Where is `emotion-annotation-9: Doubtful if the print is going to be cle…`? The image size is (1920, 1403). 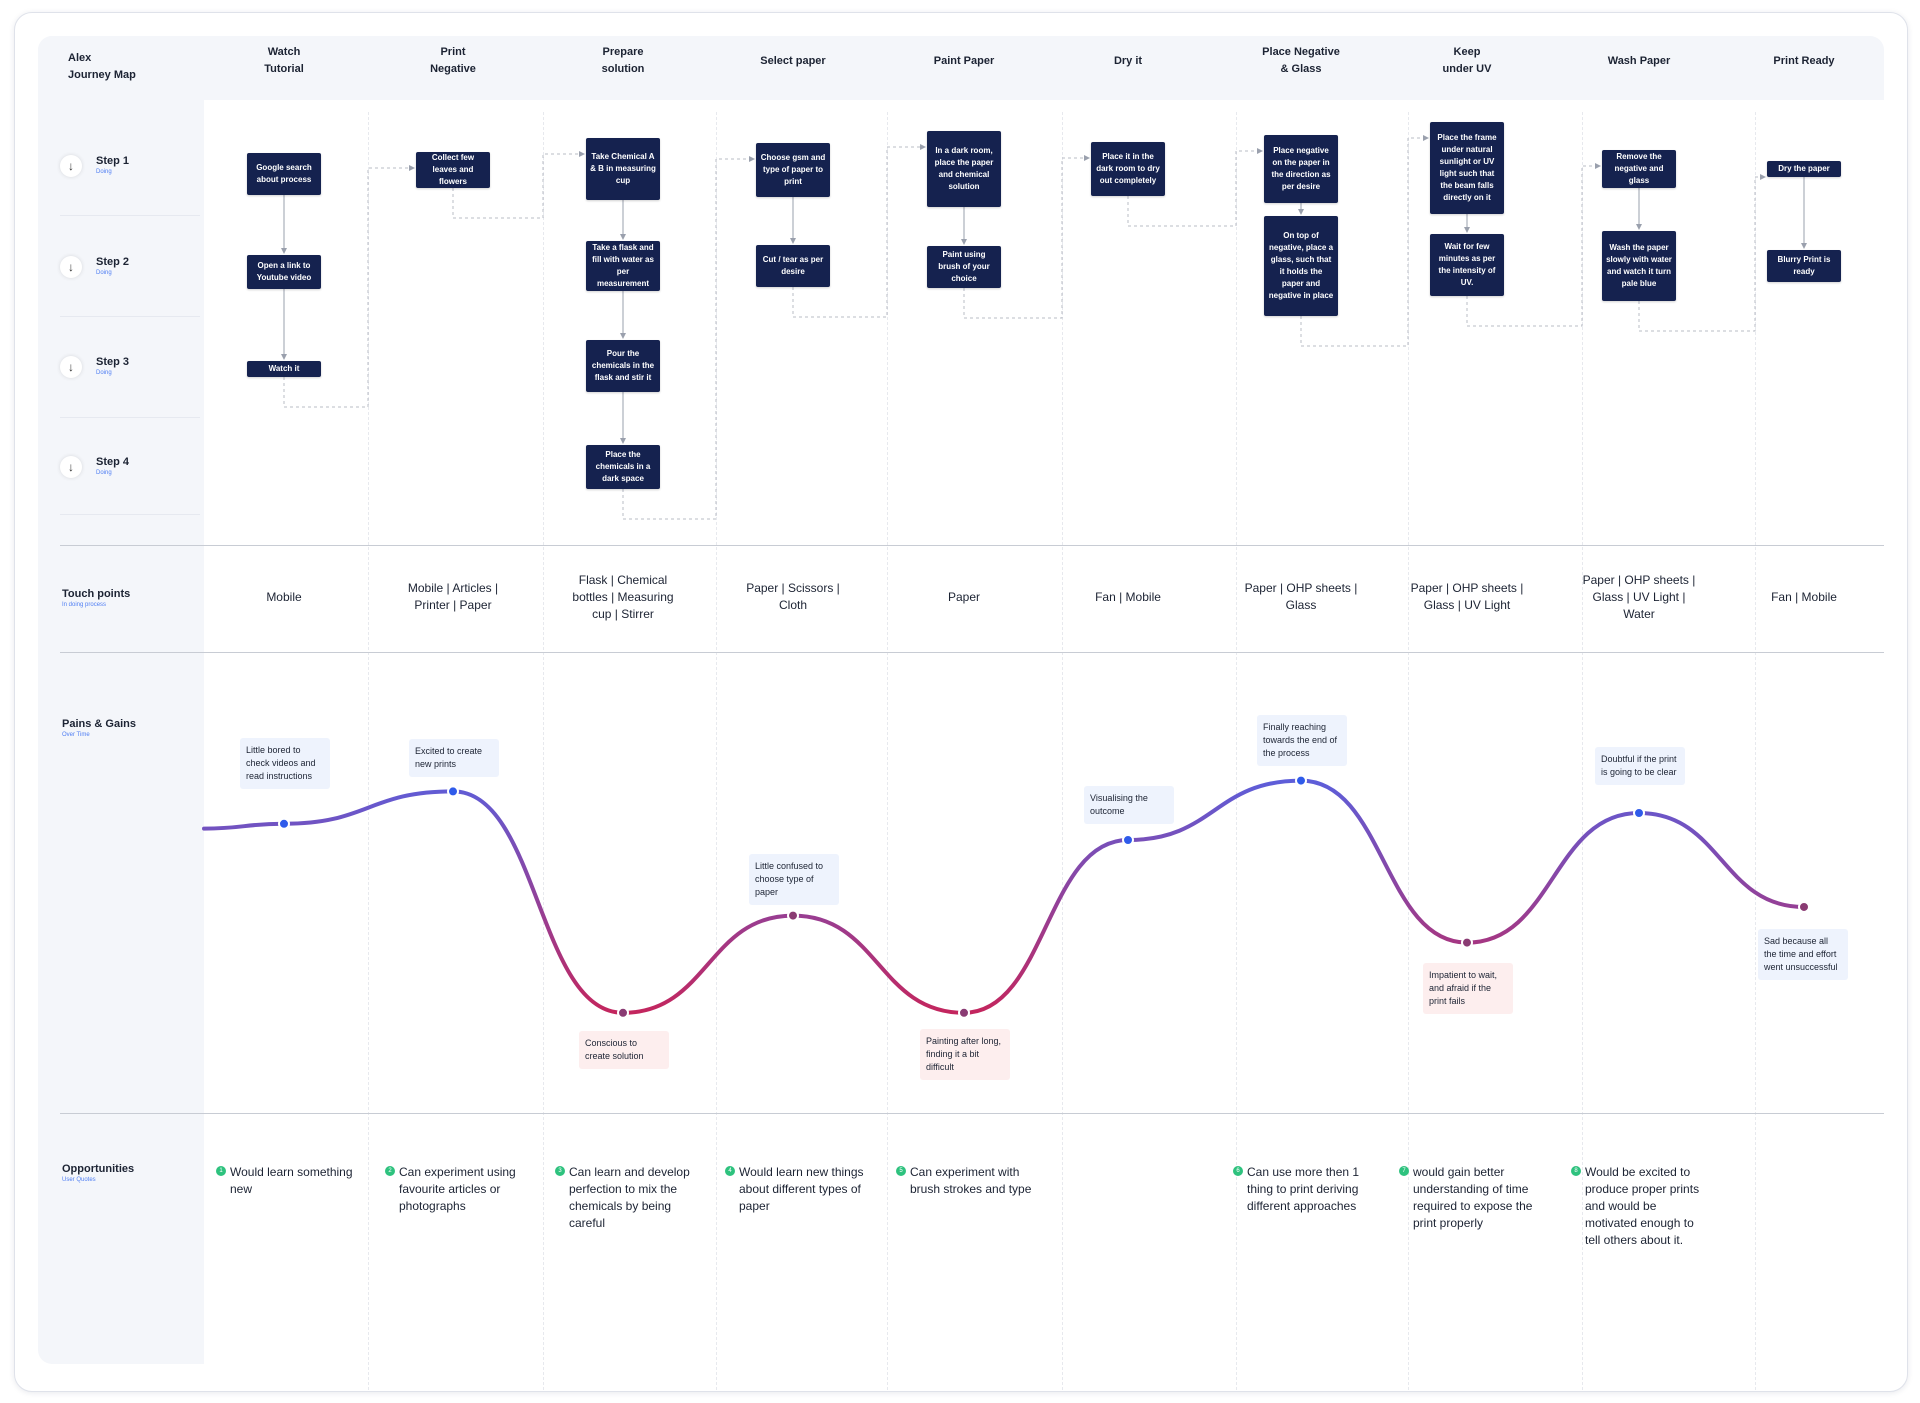 emotion-annotation-9: Doubtful if the print is going to be cle… is located at coordinates (1640, 766).